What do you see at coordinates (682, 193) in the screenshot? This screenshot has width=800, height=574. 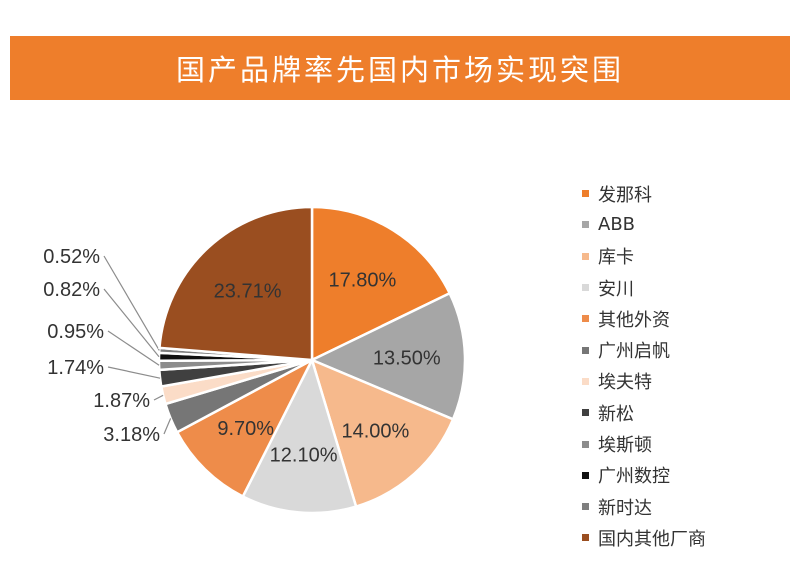 I see `legend-item: 发那科` at bounding box center [682, 193].